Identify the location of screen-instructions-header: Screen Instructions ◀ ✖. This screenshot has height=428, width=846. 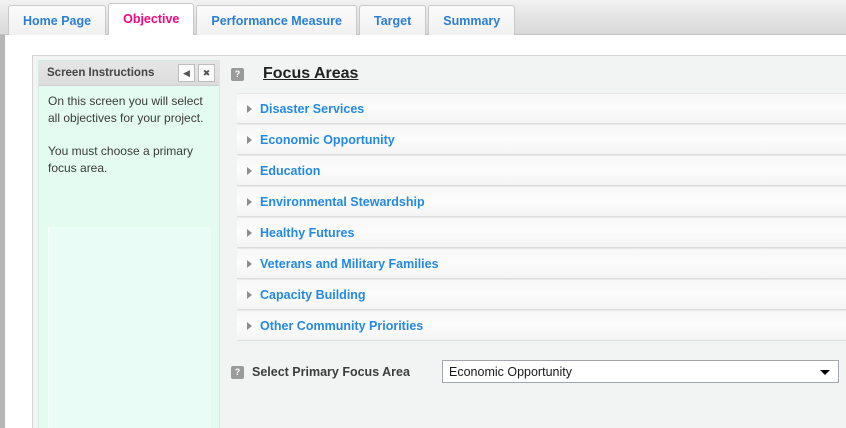
(129, 73).